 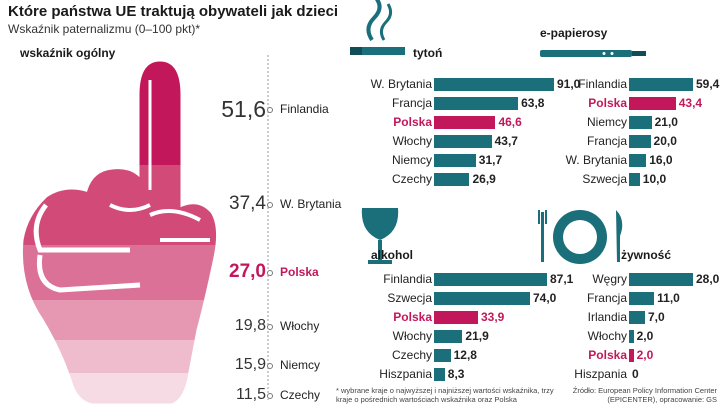 What do you see at coordinates (635, 374) in the screenshot?
I see `bar-value-label: 0` at bounding box center [635, 374].